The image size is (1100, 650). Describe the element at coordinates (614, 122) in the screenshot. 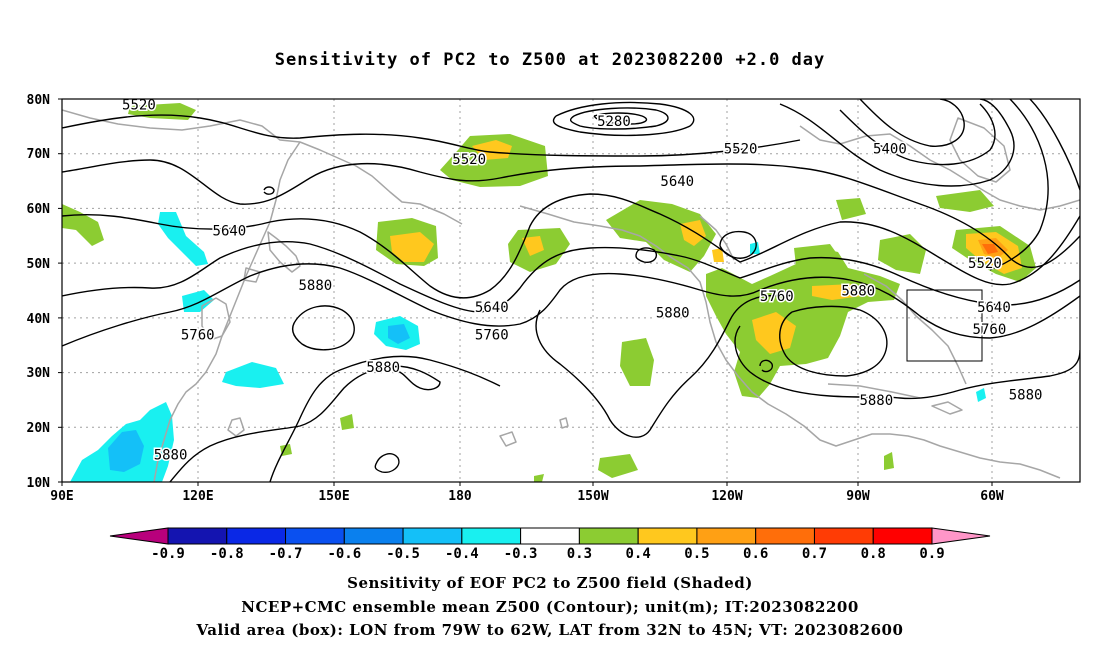

I see `contour-label: 5280` at that location.